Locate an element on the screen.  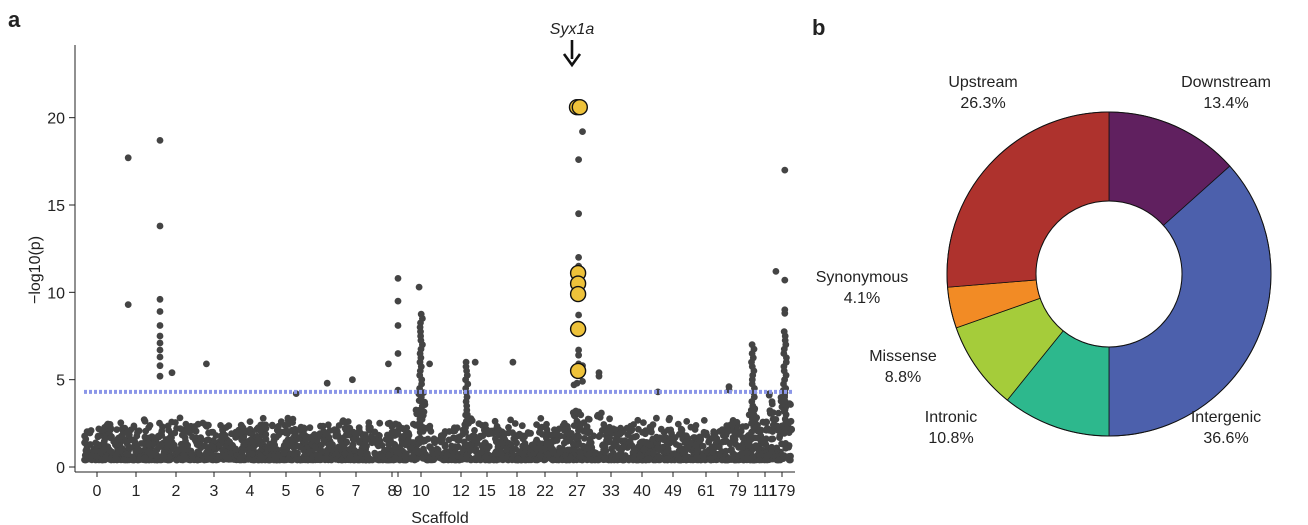
donut-label-name: Intronic is located at coordinates (951, 417).